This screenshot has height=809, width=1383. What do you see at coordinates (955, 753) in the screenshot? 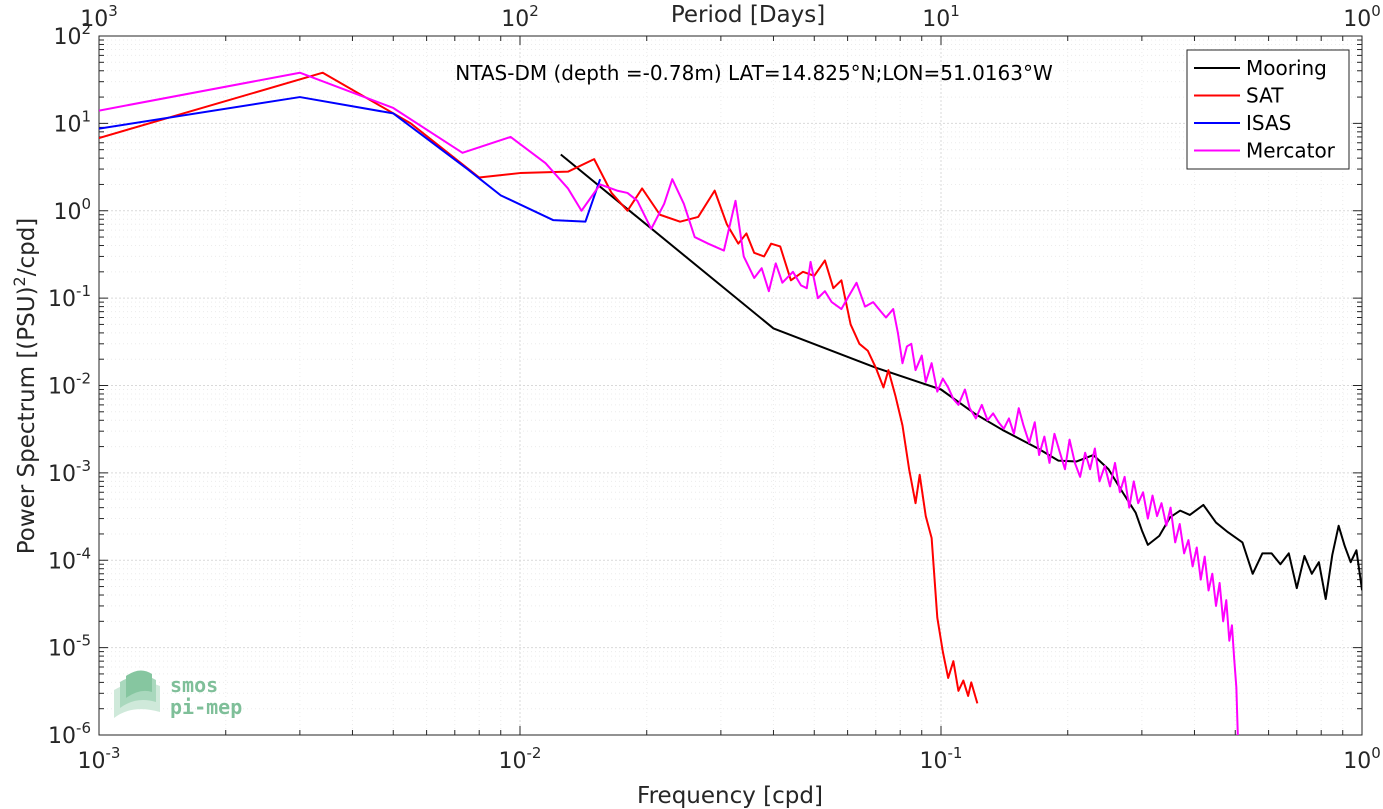
I see `x-tick-label-exponent: -1` at bounding box center [955, 753].